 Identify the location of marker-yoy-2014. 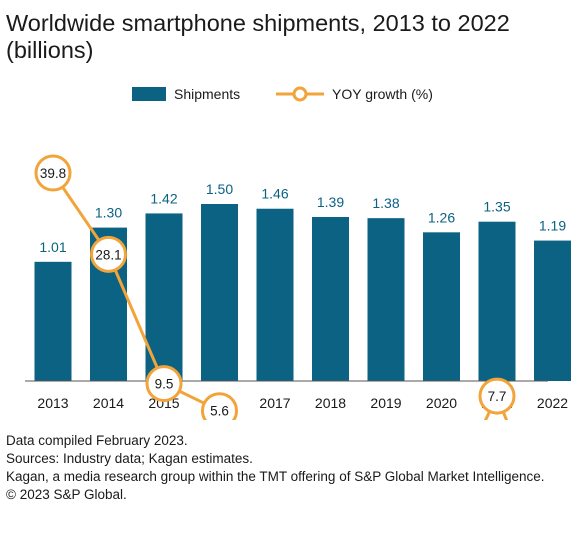
(108, 254).